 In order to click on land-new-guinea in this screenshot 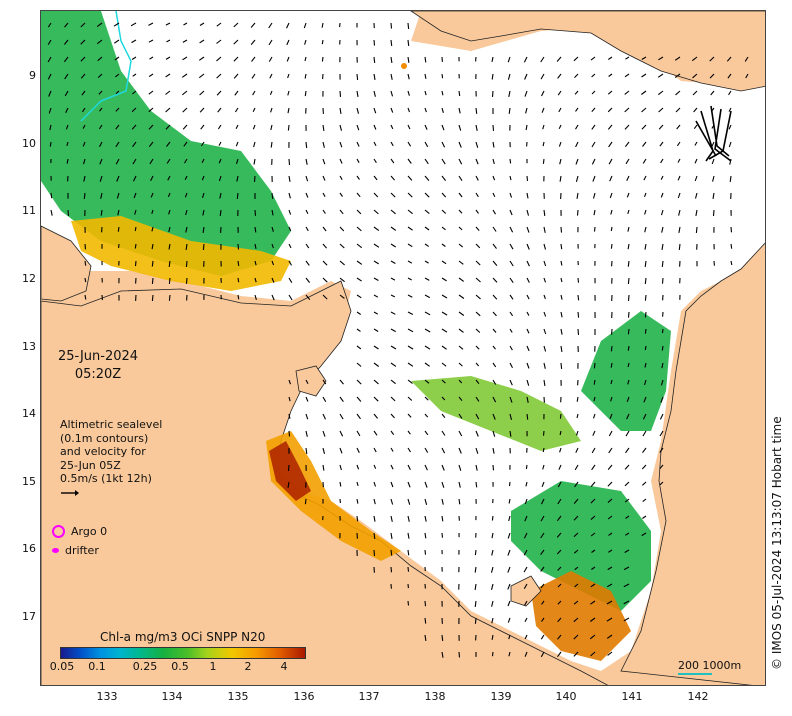, I will do `click(587, 51)`.